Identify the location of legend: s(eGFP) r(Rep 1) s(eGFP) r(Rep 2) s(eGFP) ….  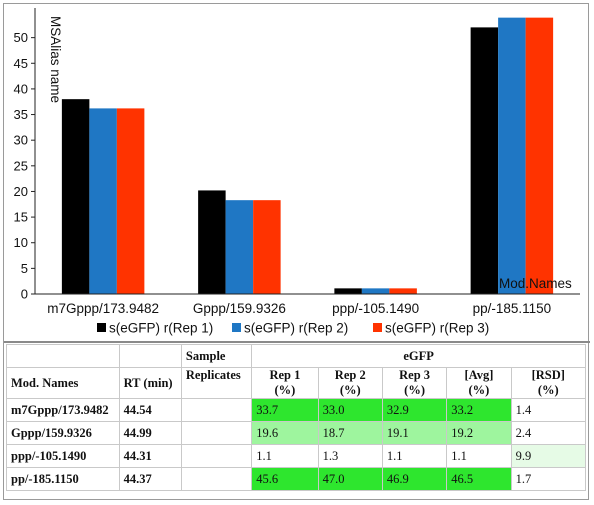
(293, 328).